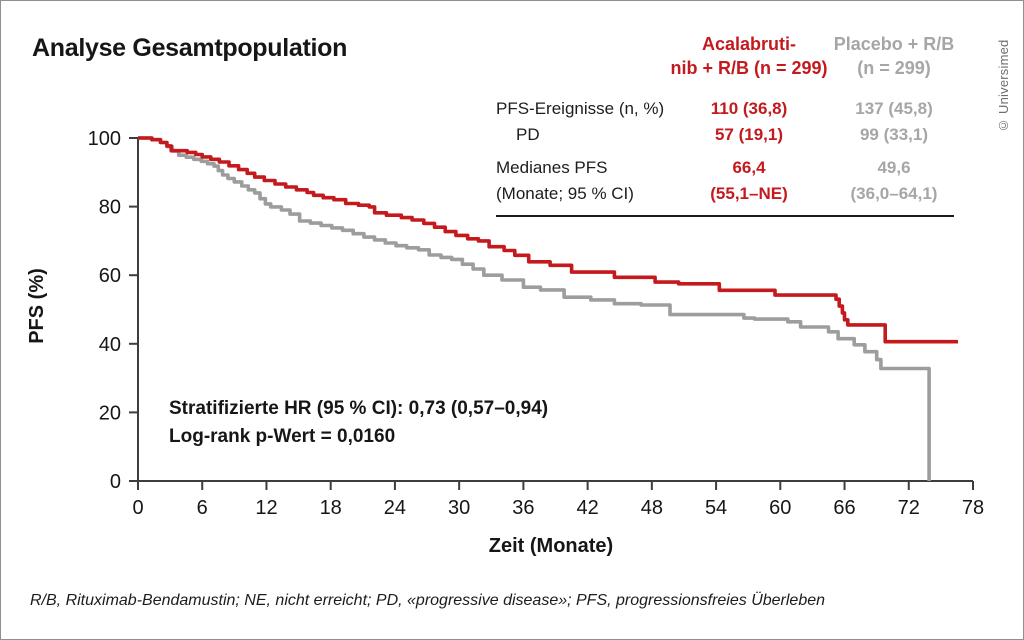 The height and width of the screenshot is (640, 1024). Describe the element at coordinates (190, 48) in the screenshot. I see `page-title: Analyse Gesamtpopulation` at that location.